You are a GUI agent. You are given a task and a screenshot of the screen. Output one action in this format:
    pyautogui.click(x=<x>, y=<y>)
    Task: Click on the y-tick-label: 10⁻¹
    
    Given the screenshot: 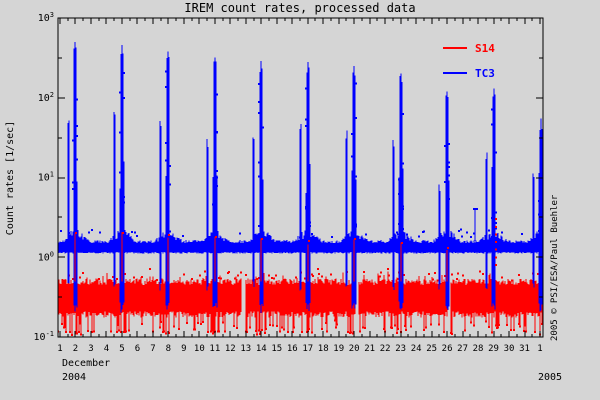 What is the action you would take?
    pyautogui.click(x=44, y=336)
    